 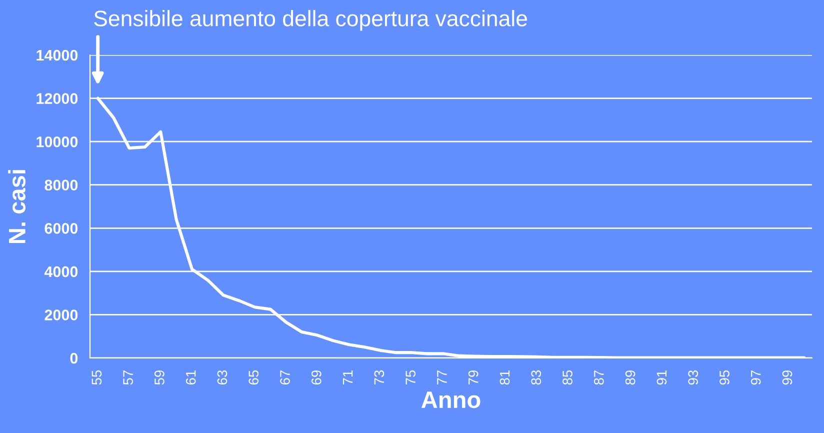 I want to click on x-tick-label: 59, so click(x=159, y=377).